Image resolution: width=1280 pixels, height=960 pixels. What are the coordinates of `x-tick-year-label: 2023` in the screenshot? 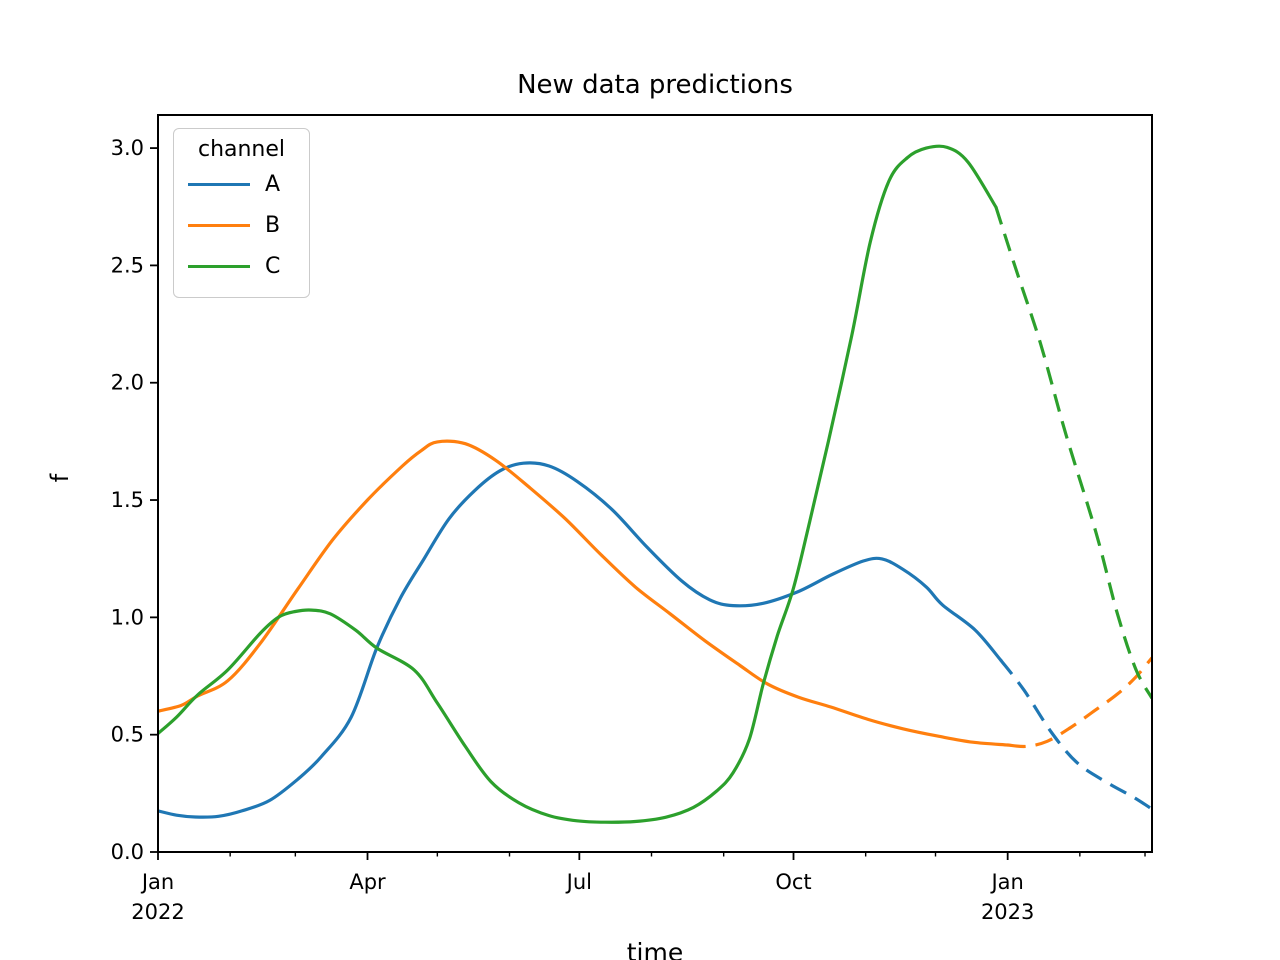 It's located at (1007, 912).